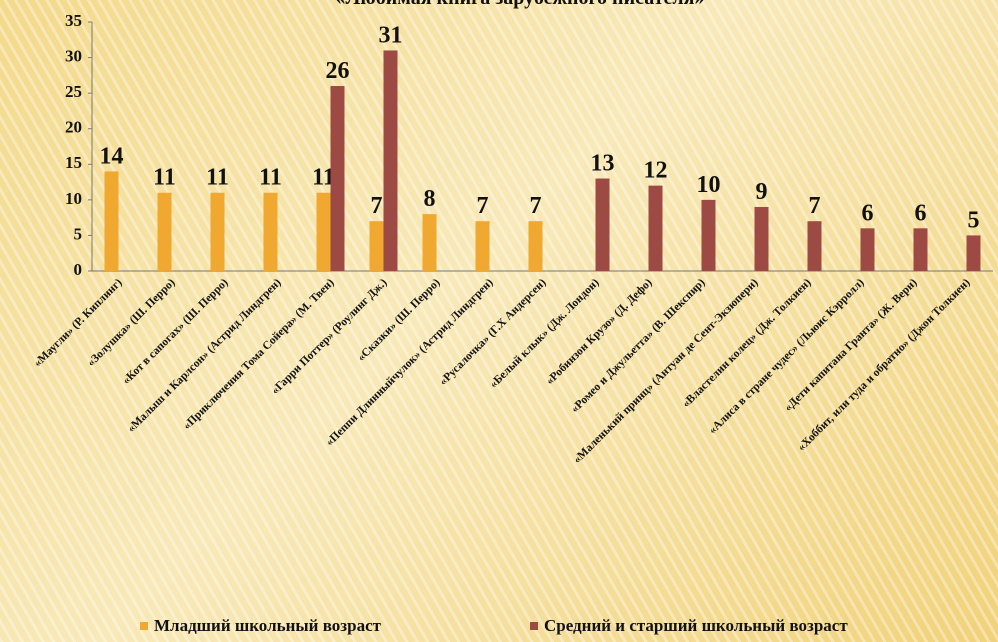  I want to click on x-tick-label: «Золушка» (Ш. Перро), so click(131, 323).